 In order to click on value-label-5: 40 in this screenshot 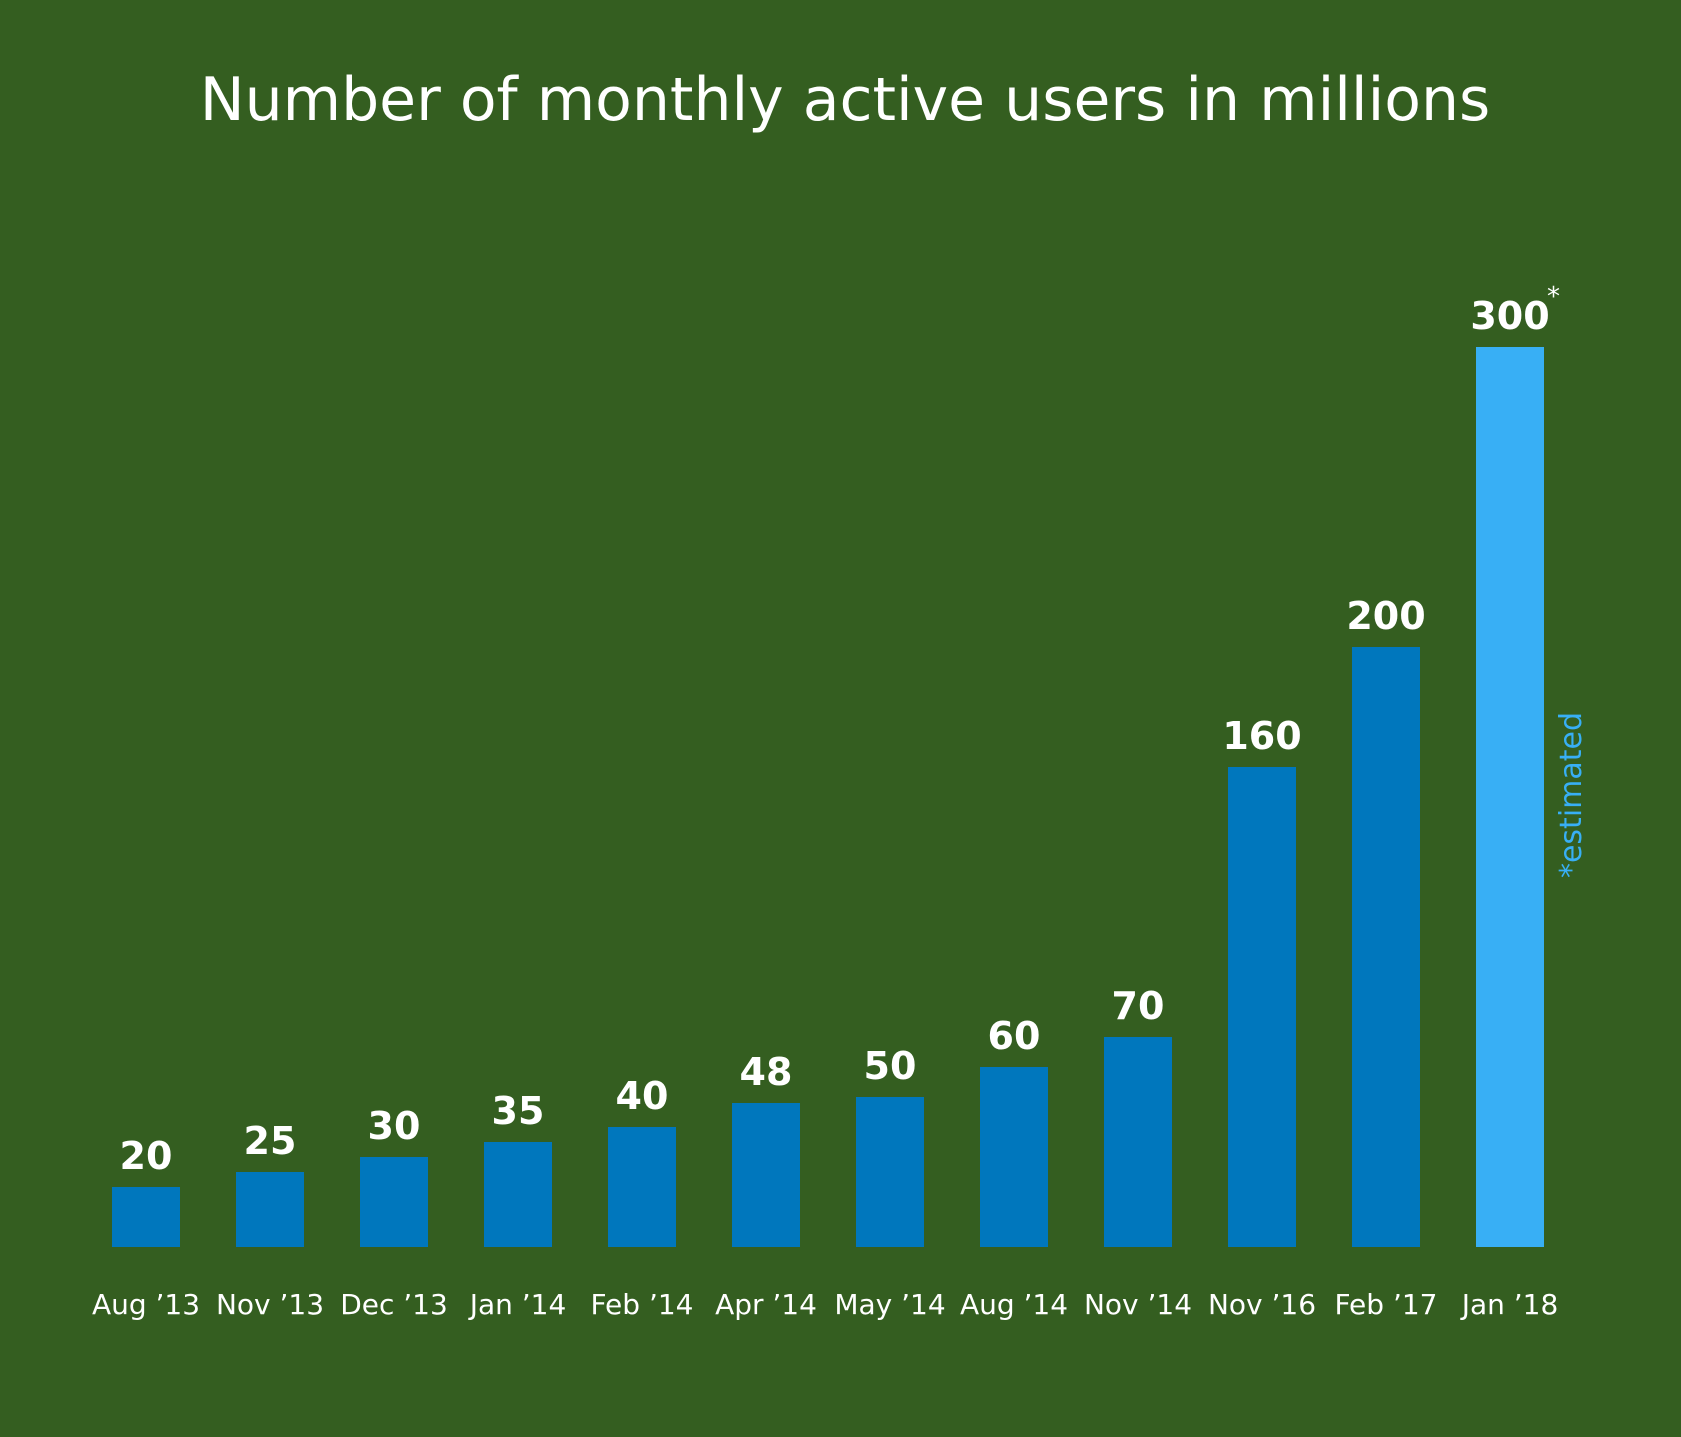, I will do `click(642, 1096)`.